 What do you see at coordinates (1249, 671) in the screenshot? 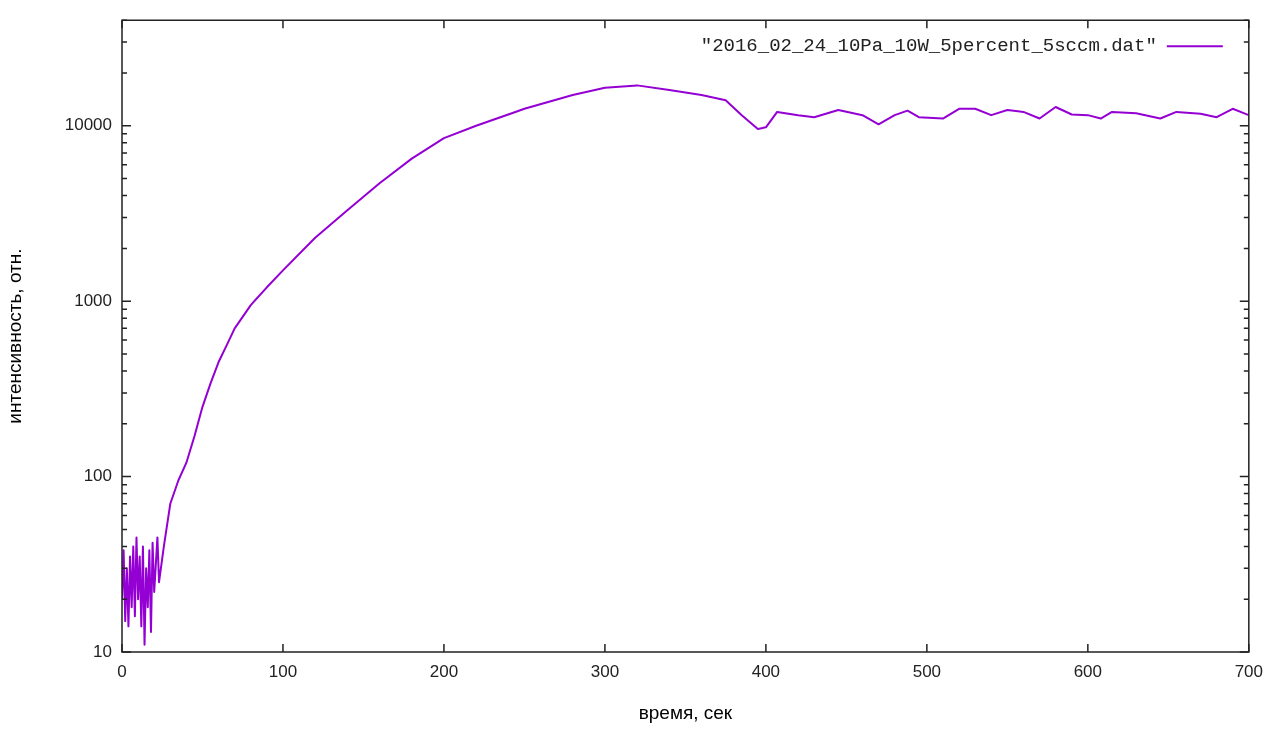
I see `x-tick-label: 700` at bounding box center [1249, 671].